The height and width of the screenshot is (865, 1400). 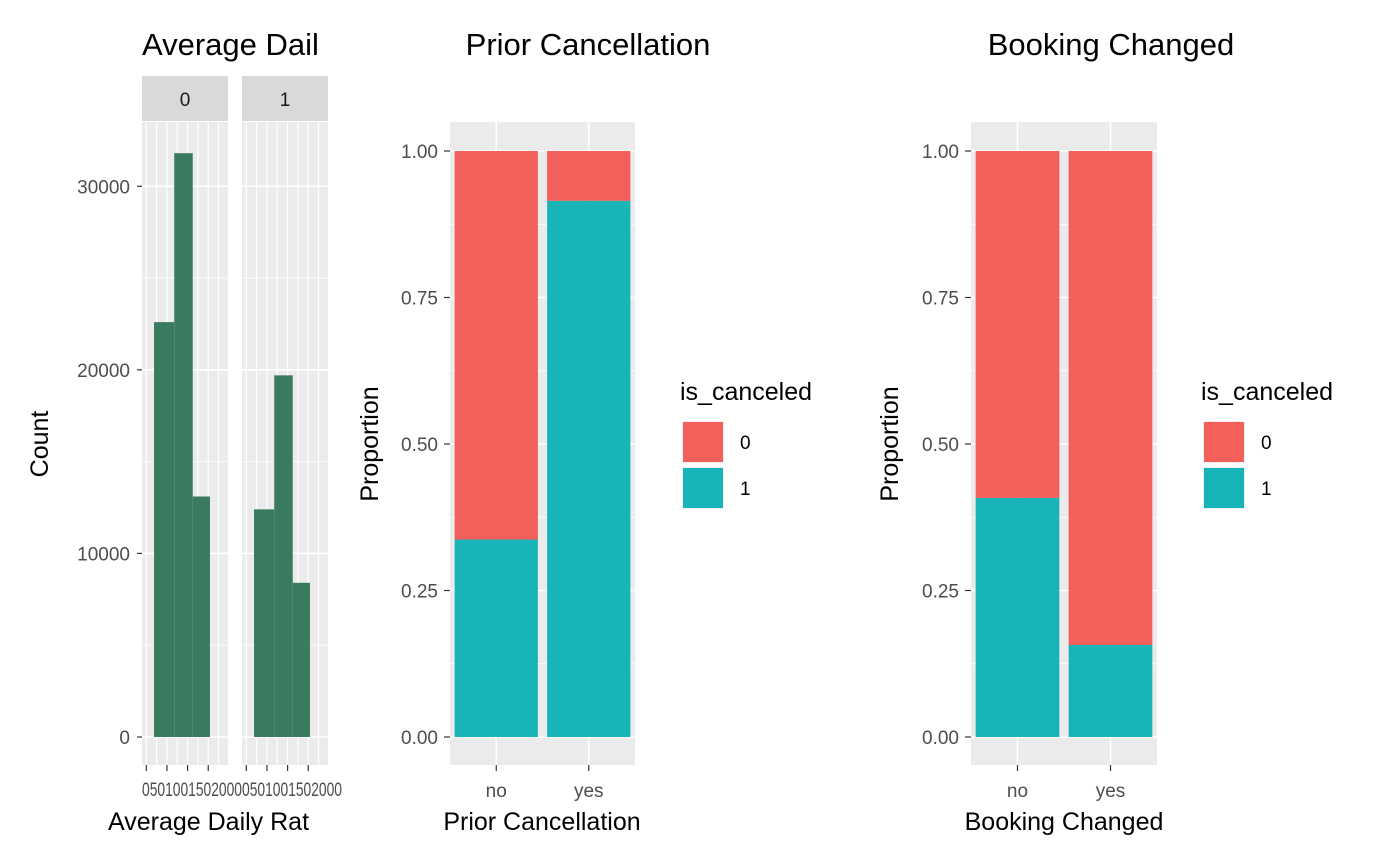 I want to click on p2-y-tick-label: 0.50, so click(x=419, y=445).